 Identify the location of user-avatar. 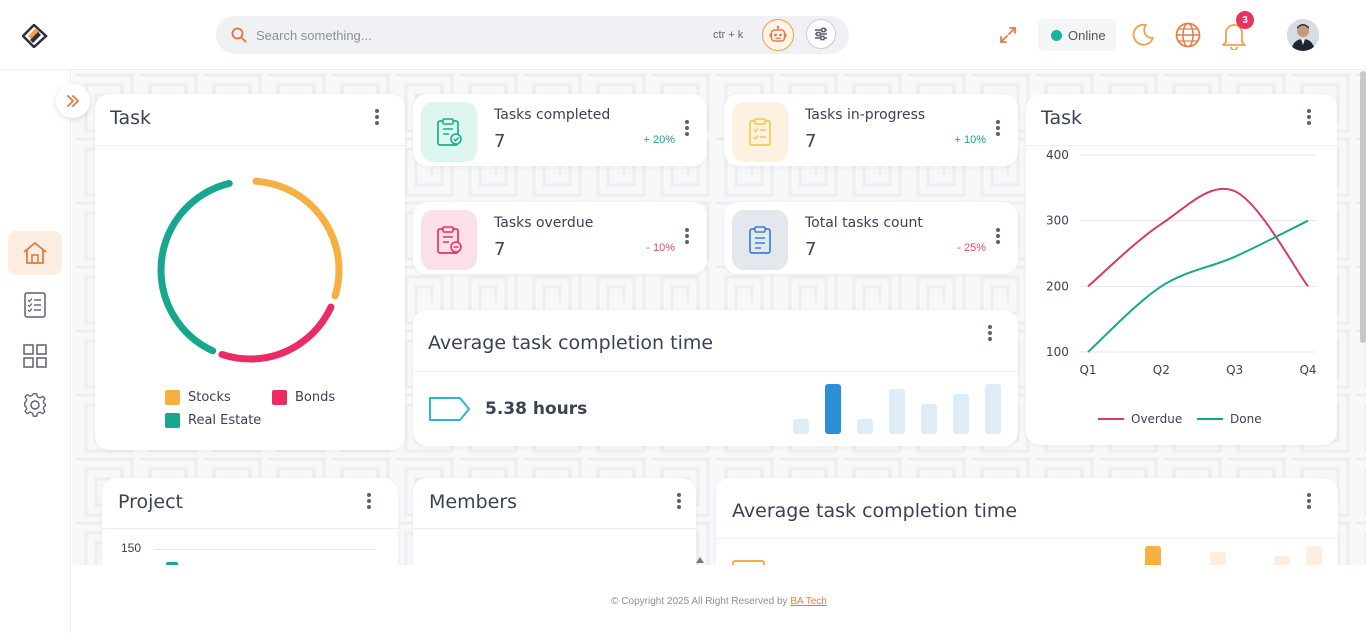
(1303, 35).